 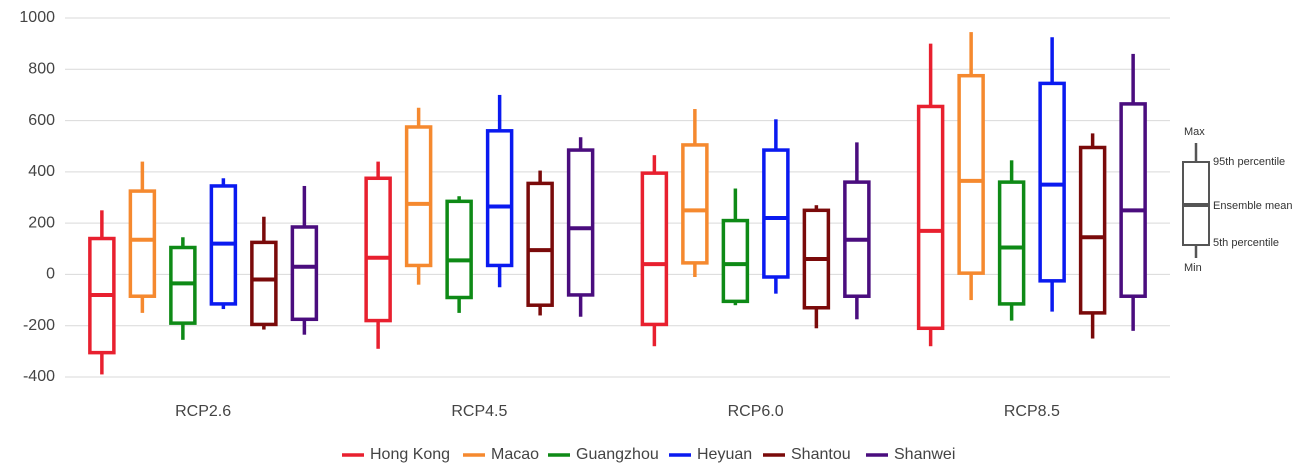 What do you see at coordinates (1246, 243) in the screenshot?
I see `key-label: 5th percentile` at bounding box center [1246, 243].